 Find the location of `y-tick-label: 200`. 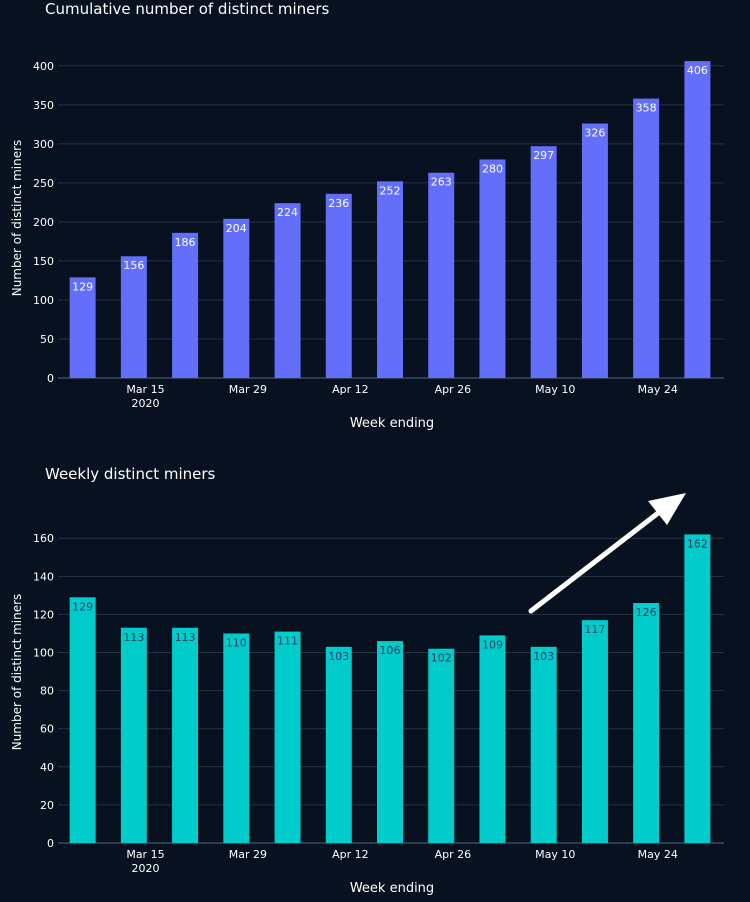

y-tick-label: 200 is located at coordinates (43, 222).